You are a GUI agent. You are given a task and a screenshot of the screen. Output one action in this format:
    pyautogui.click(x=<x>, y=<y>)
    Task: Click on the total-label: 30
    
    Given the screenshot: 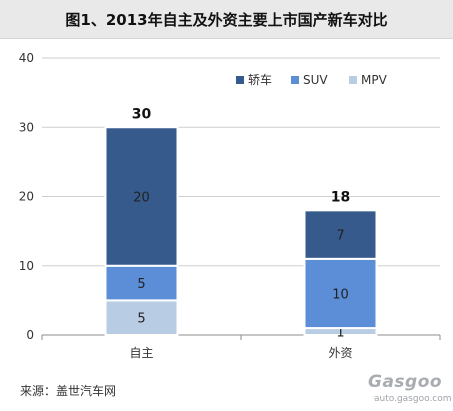 What is the action you would take?
    pyautogui.click(x=142, y=114)
    